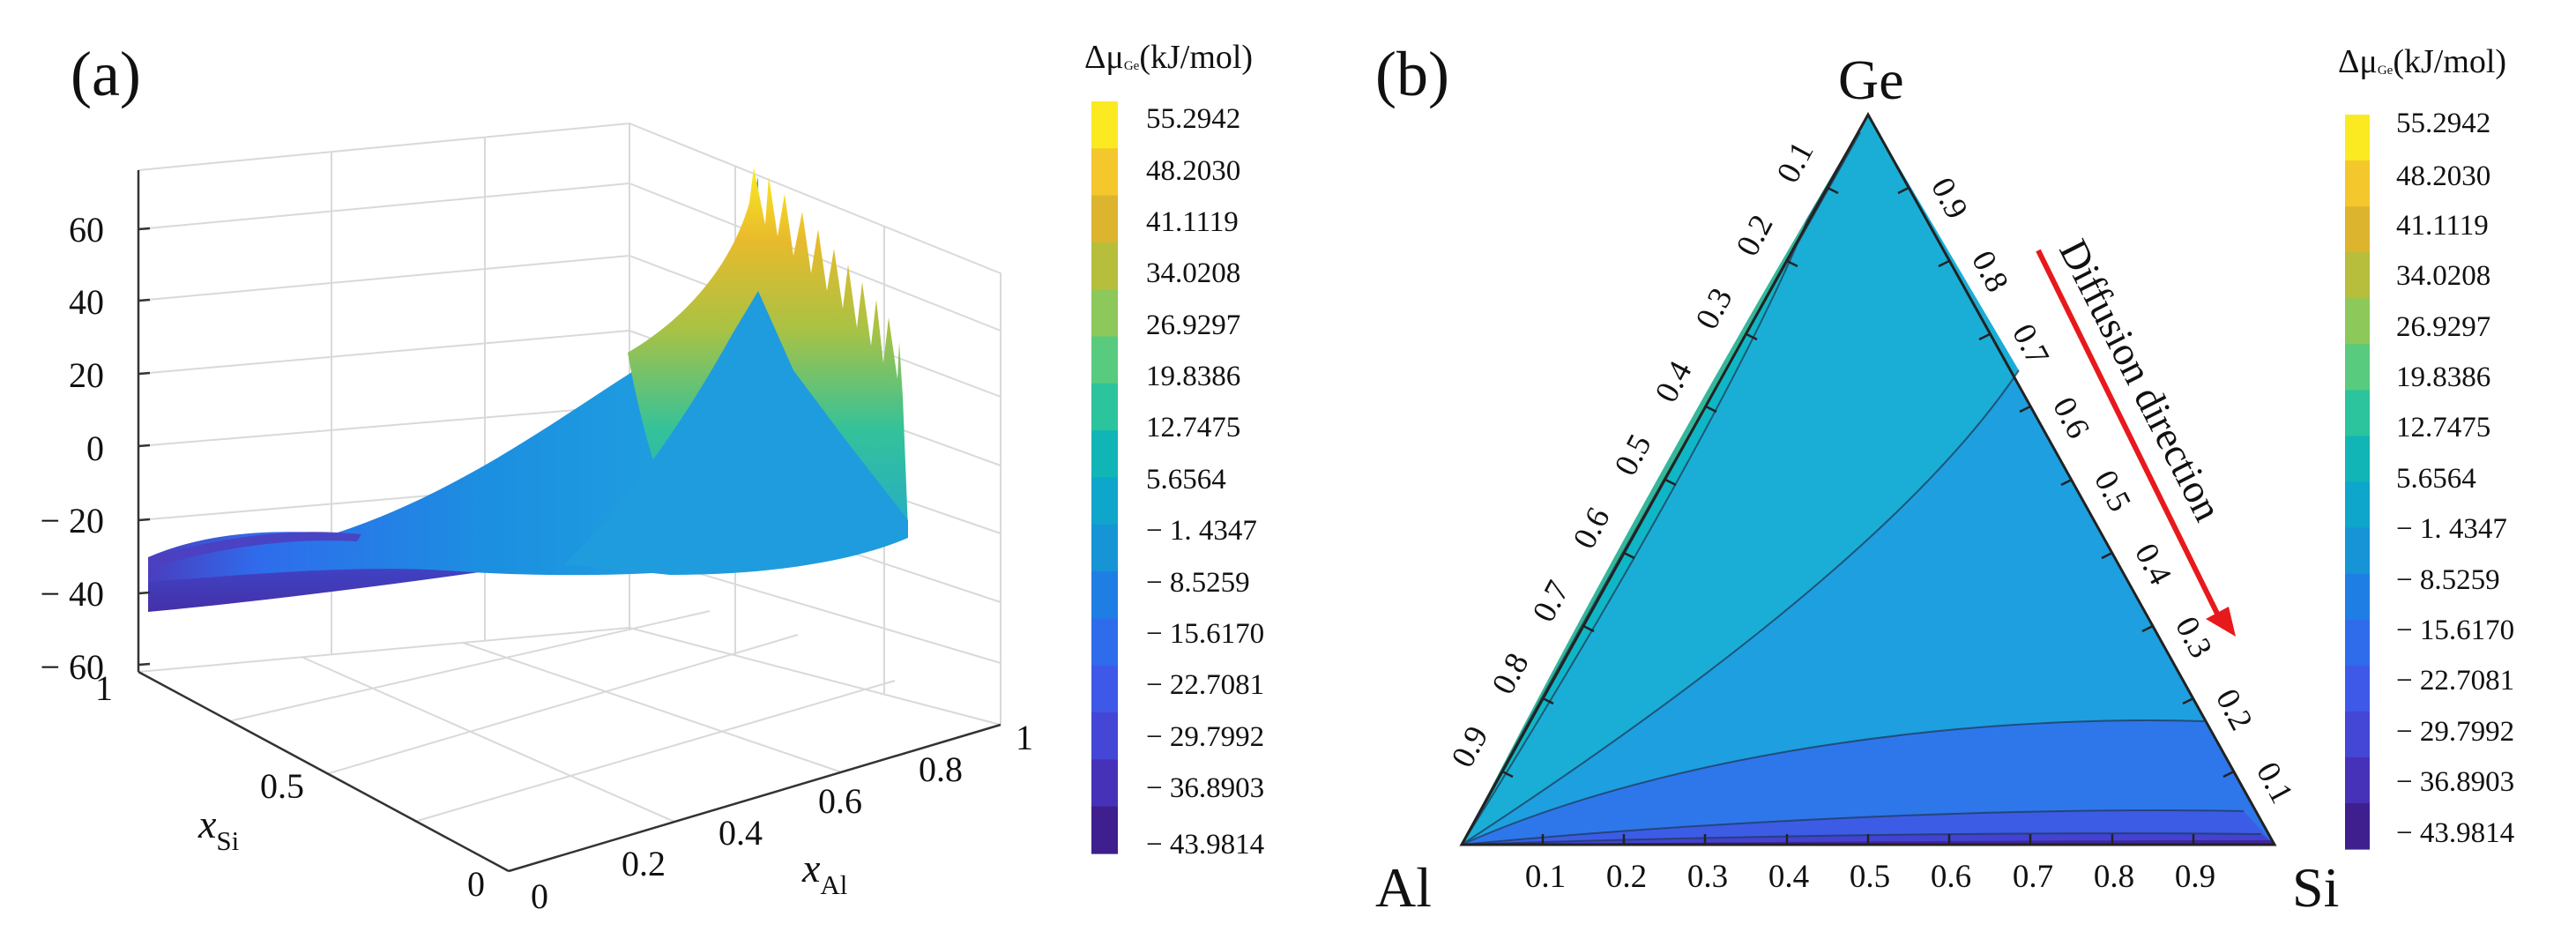 The width and height of the screenshot is (2576, 939). Describe the element at coordinates (1198, 583) in the screenshot. I see `cb-tick: − 8.5259` at that location.